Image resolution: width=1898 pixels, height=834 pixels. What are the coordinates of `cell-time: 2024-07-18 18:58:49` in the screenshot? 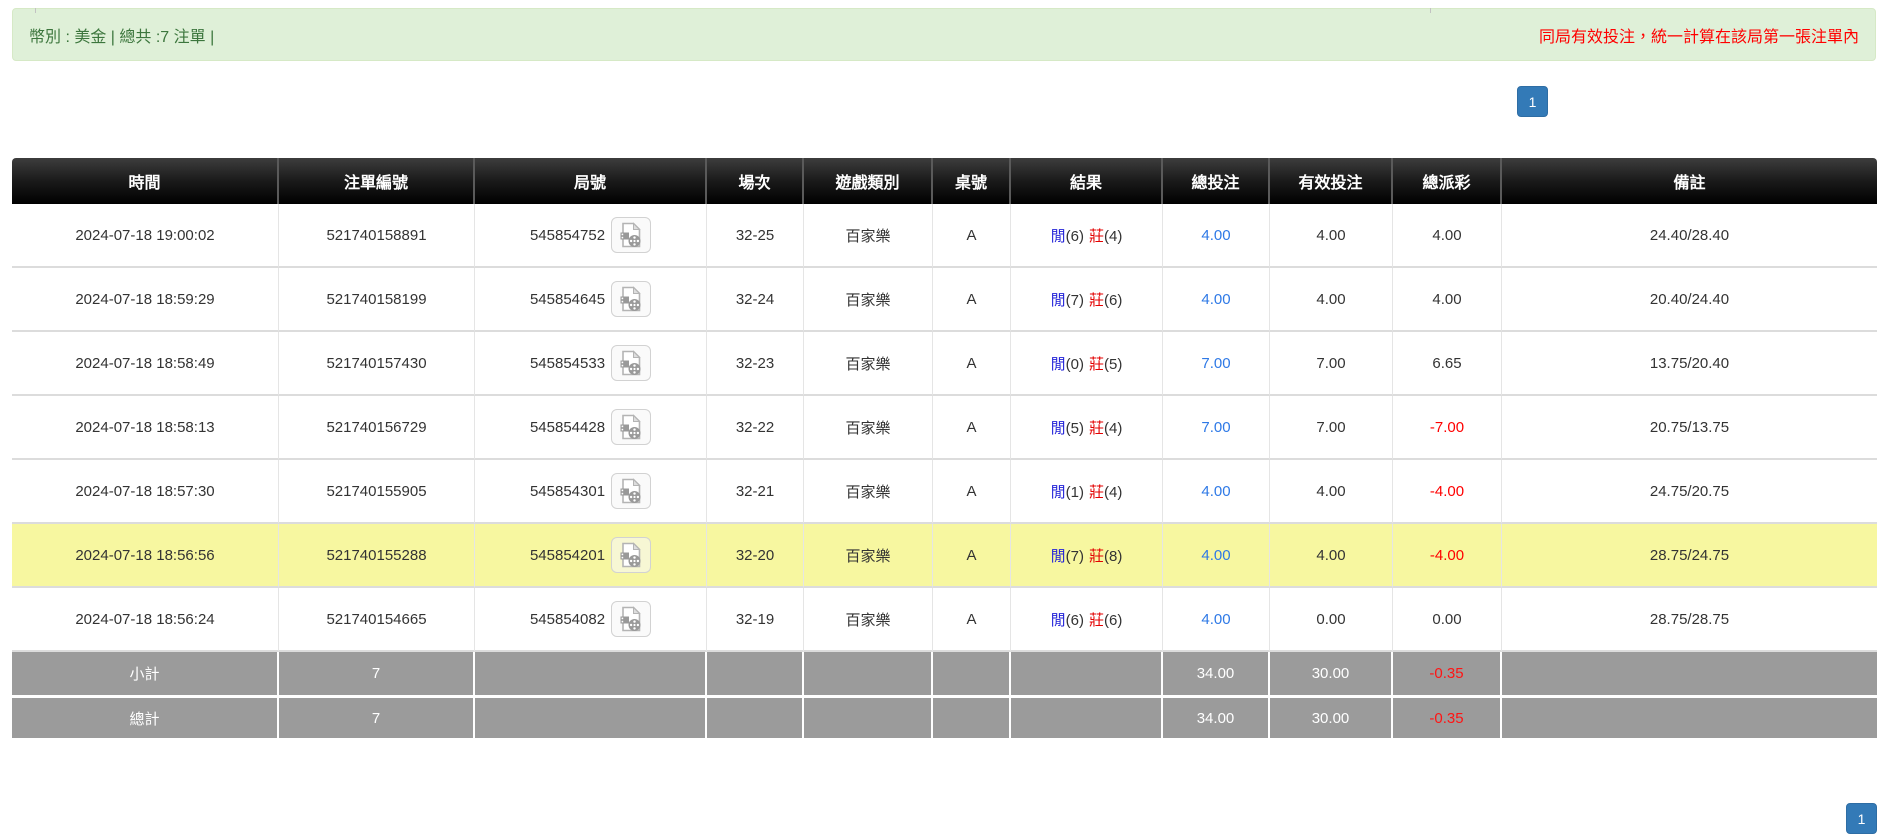 It's located at (145, 364).